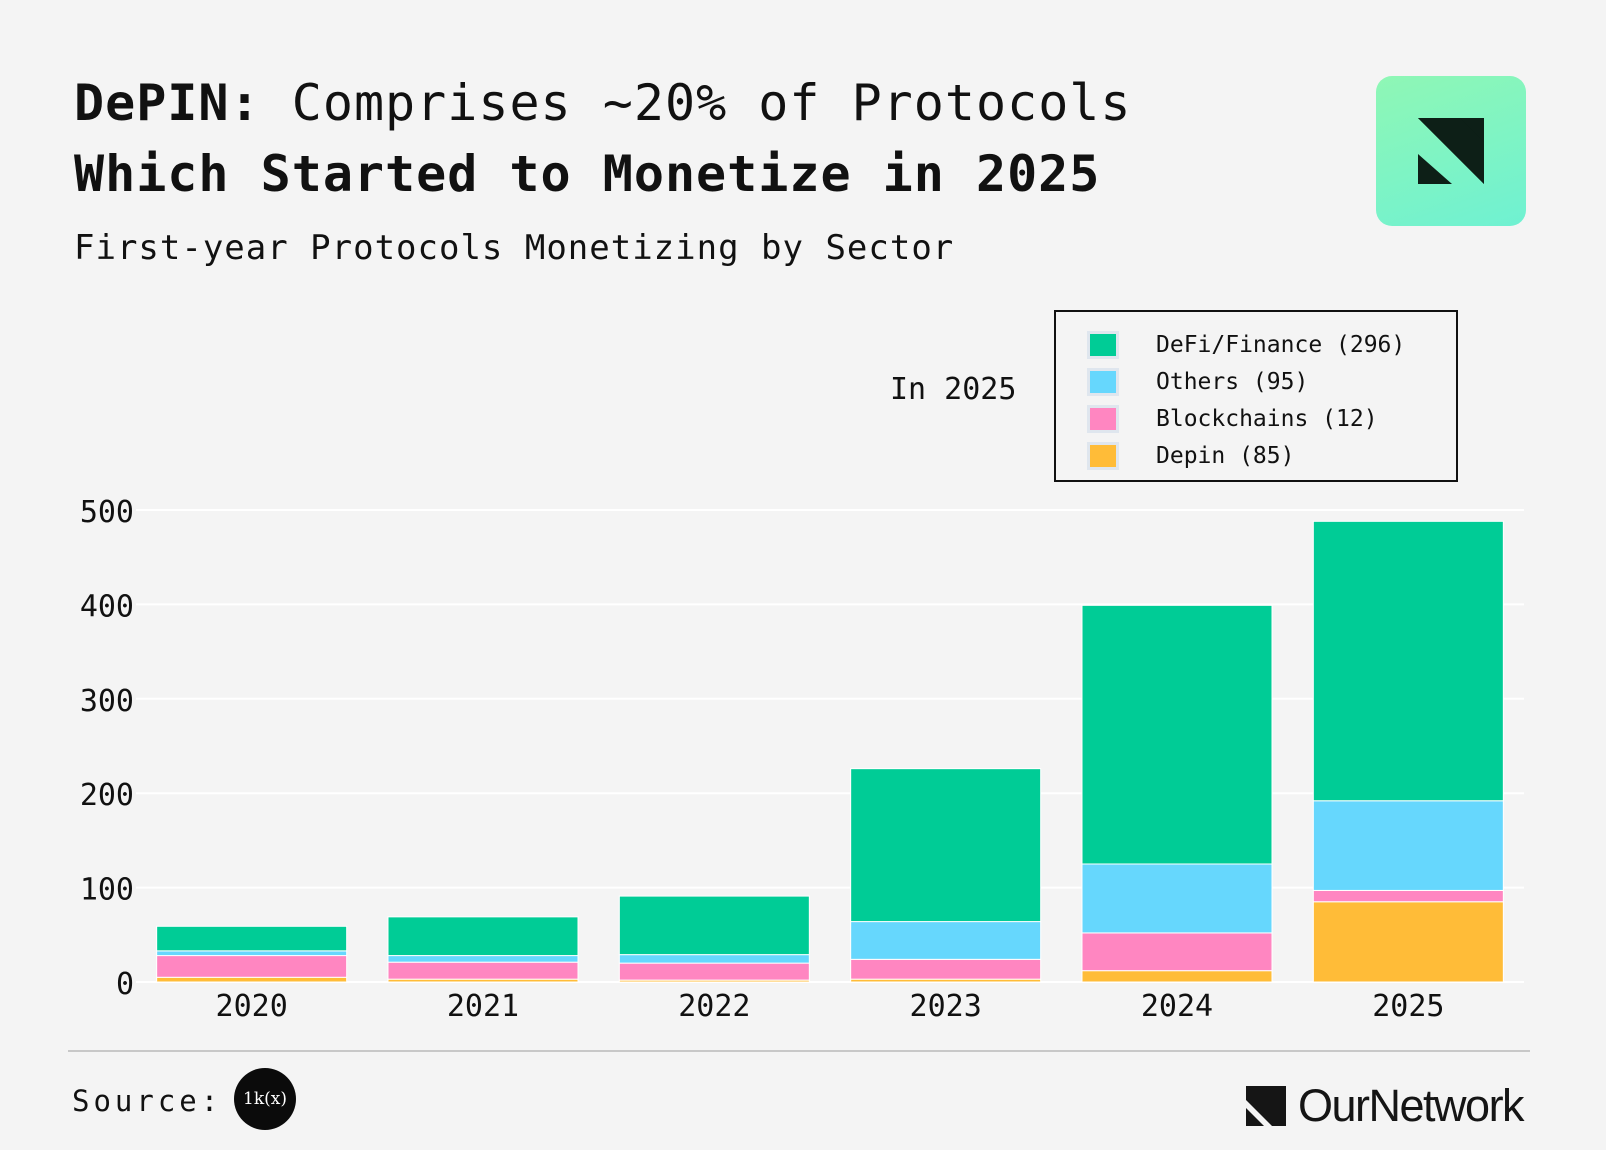 The image size is (1606, 1150). What do you see at coordinates (265, 1099) in the screenshot?
I see `source-badge: 1k(x)` at bounding box center [265, 1099].